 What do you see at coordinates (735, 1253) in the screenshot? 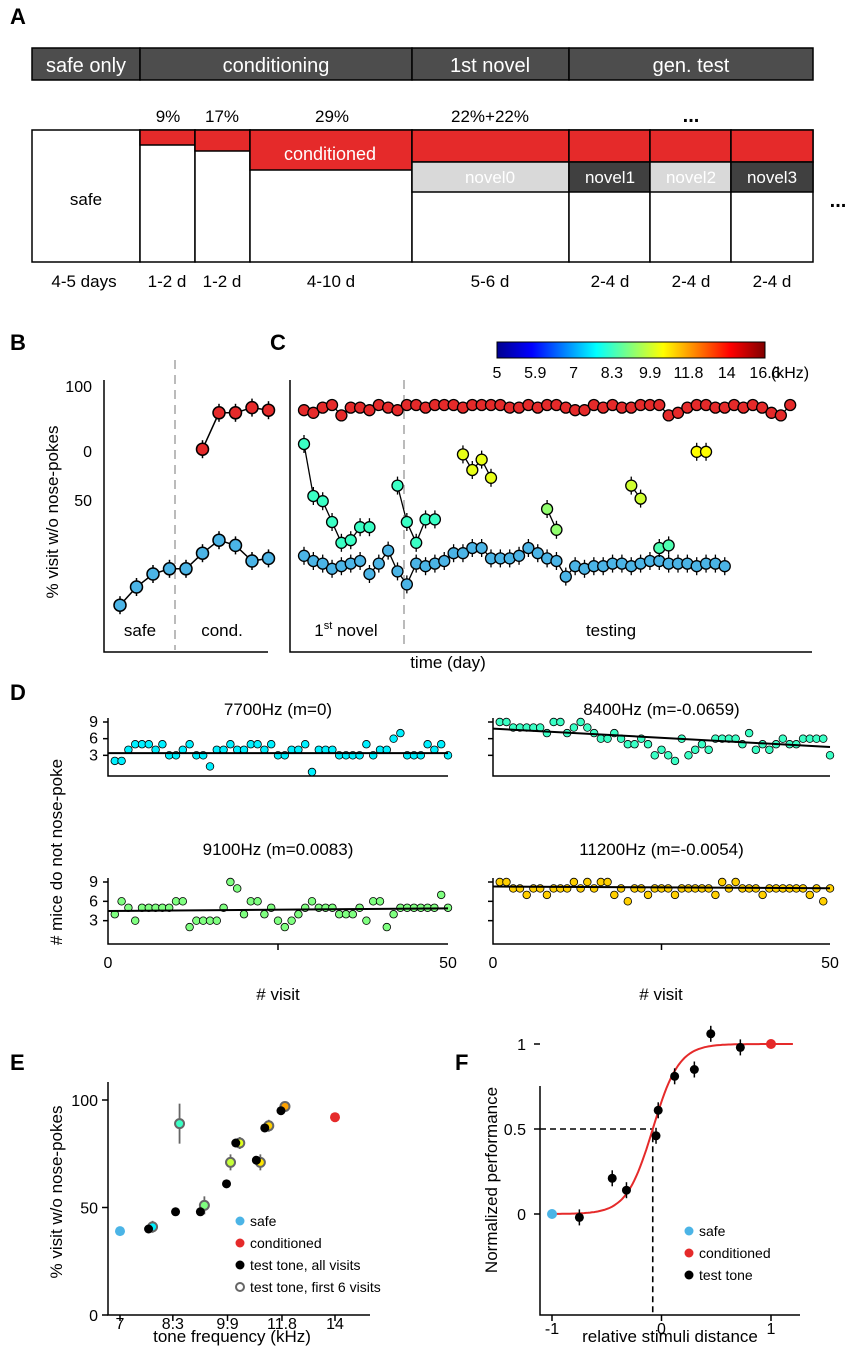
I see `f-legend-label: conditioned` at bounding box center [735, 1253].